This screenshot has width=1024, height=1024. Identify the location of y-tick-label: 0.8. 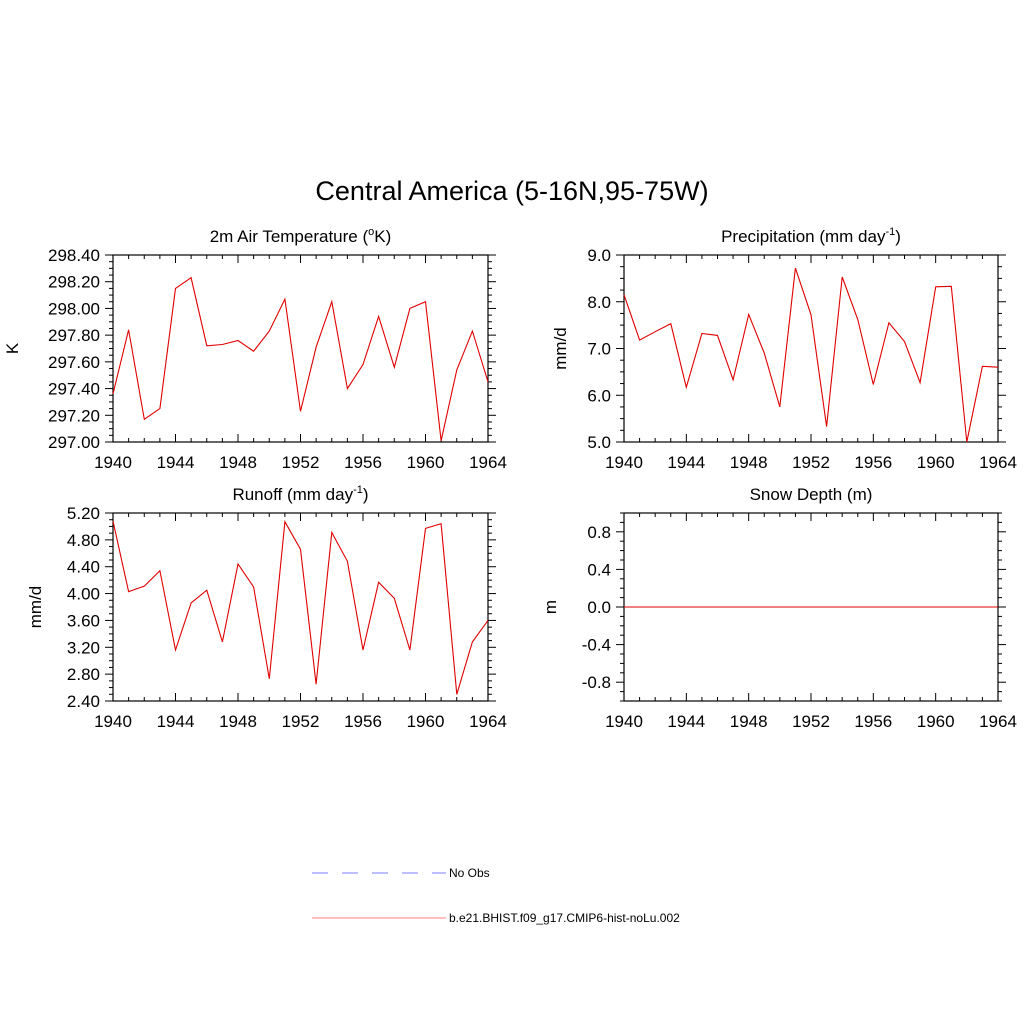
(599, 532).